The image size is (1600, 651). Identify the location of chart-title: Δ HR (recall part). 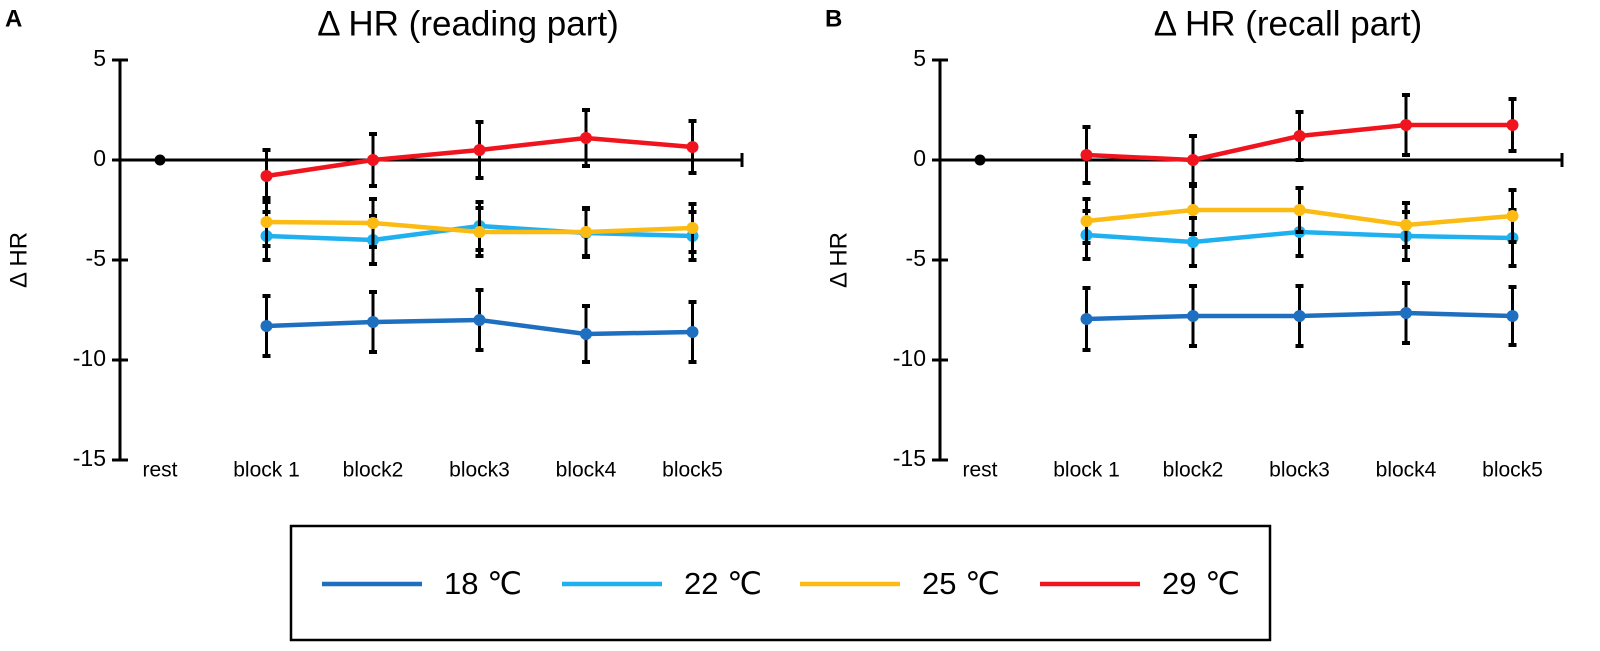
(1288, 23).